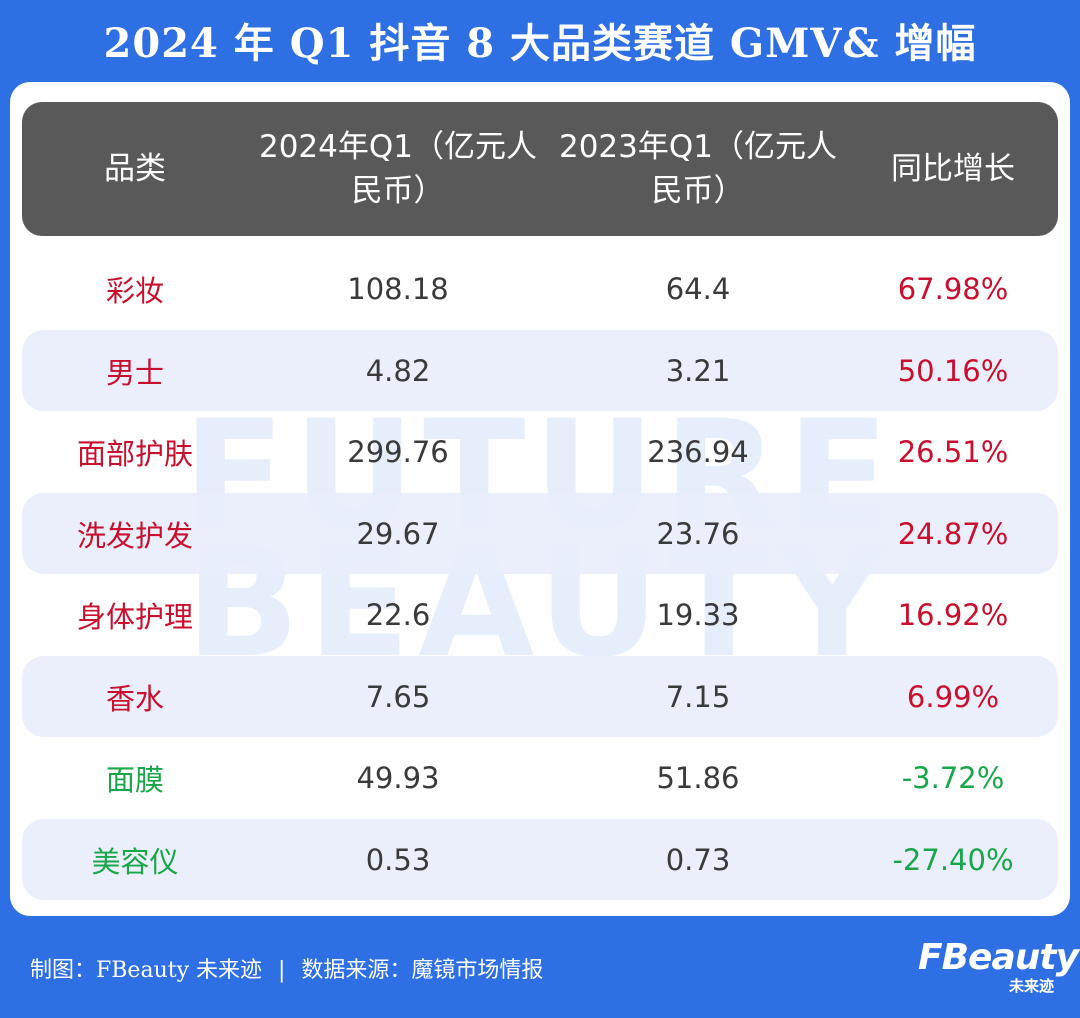 The image size is (1080, 1018). Describe the element at coordinates (134, 698) in the screenshot. I see `cell-category: 香水` at that location.